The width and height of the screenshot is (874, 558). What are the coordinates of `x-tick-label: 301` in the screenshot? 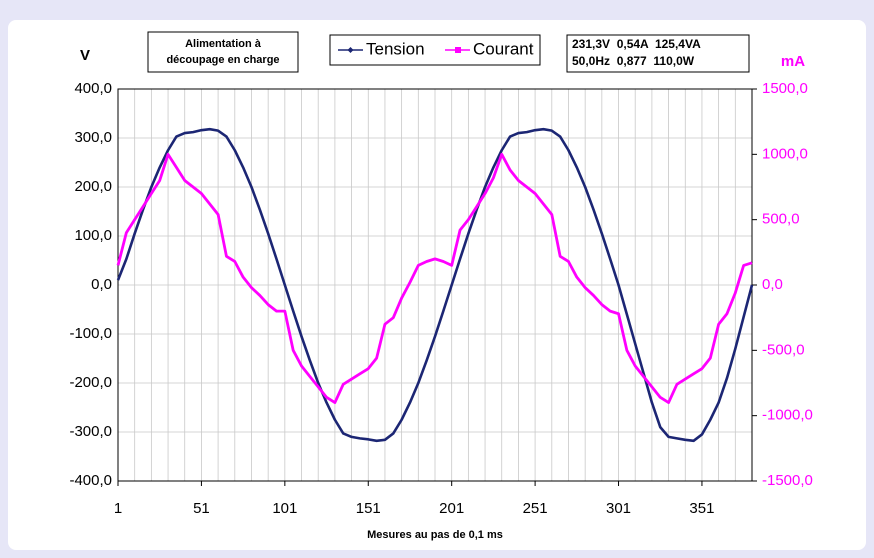 It's located at (618, 508).